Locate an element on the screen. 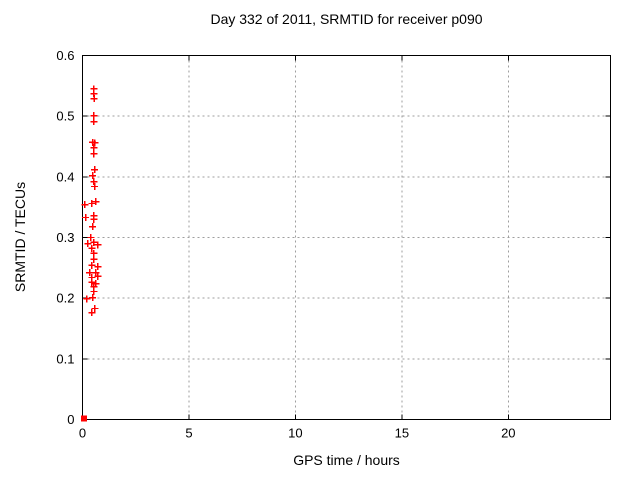  y-tick-label: 0.1 is located at coordinates (65, 358).